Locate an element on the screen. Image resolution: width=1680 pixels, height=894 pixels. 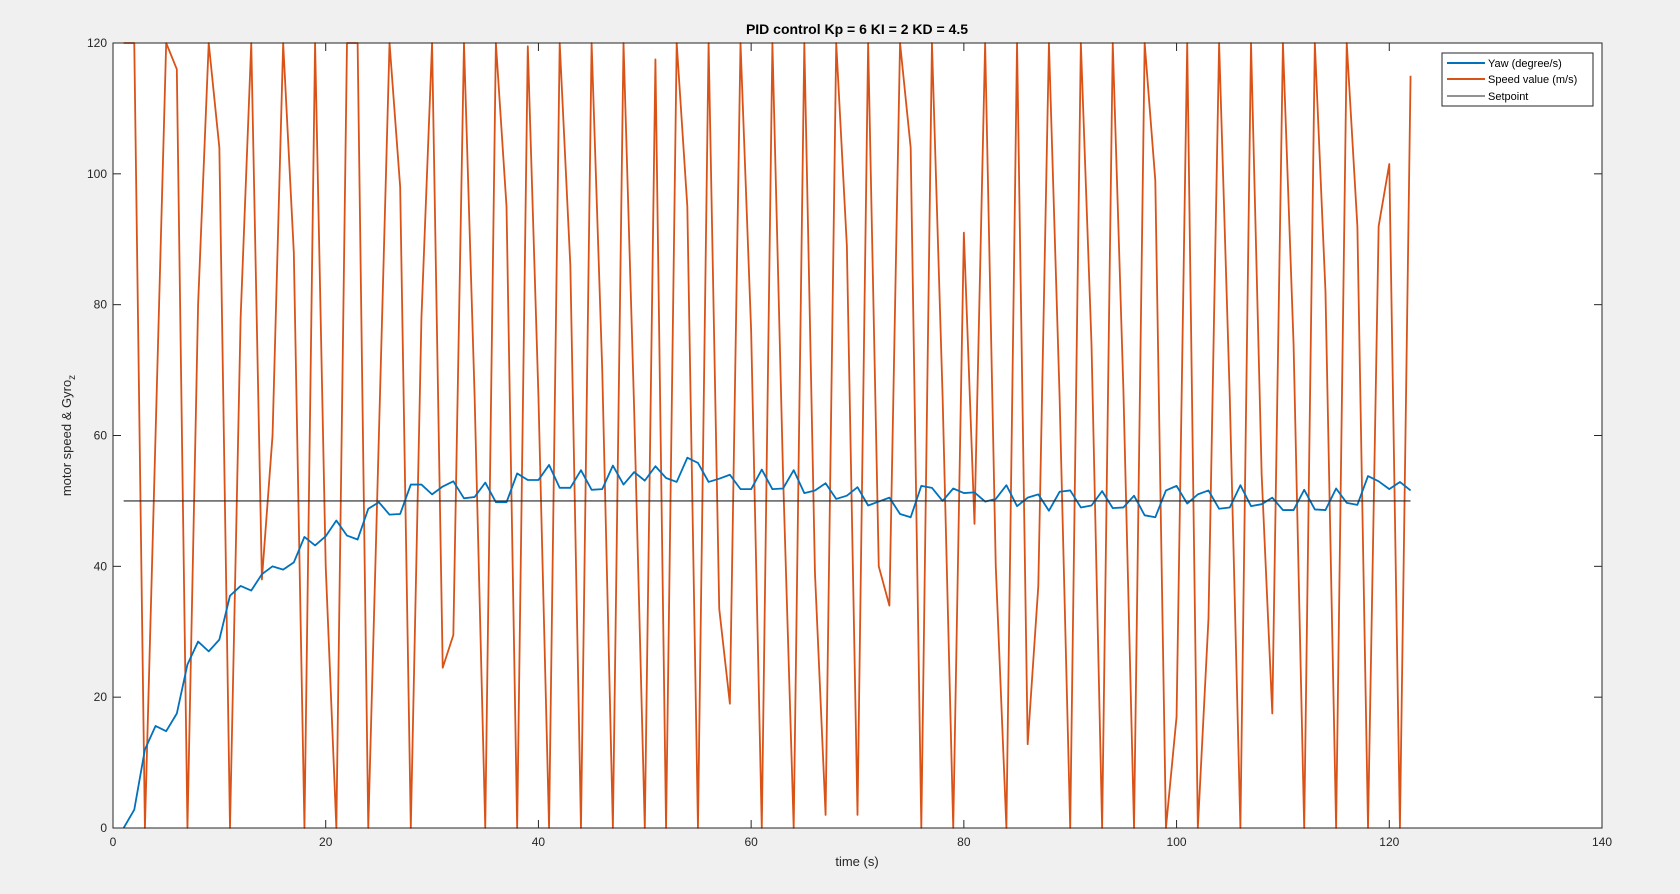
y-tick-label: 0 is located at coordinates (103, 828).